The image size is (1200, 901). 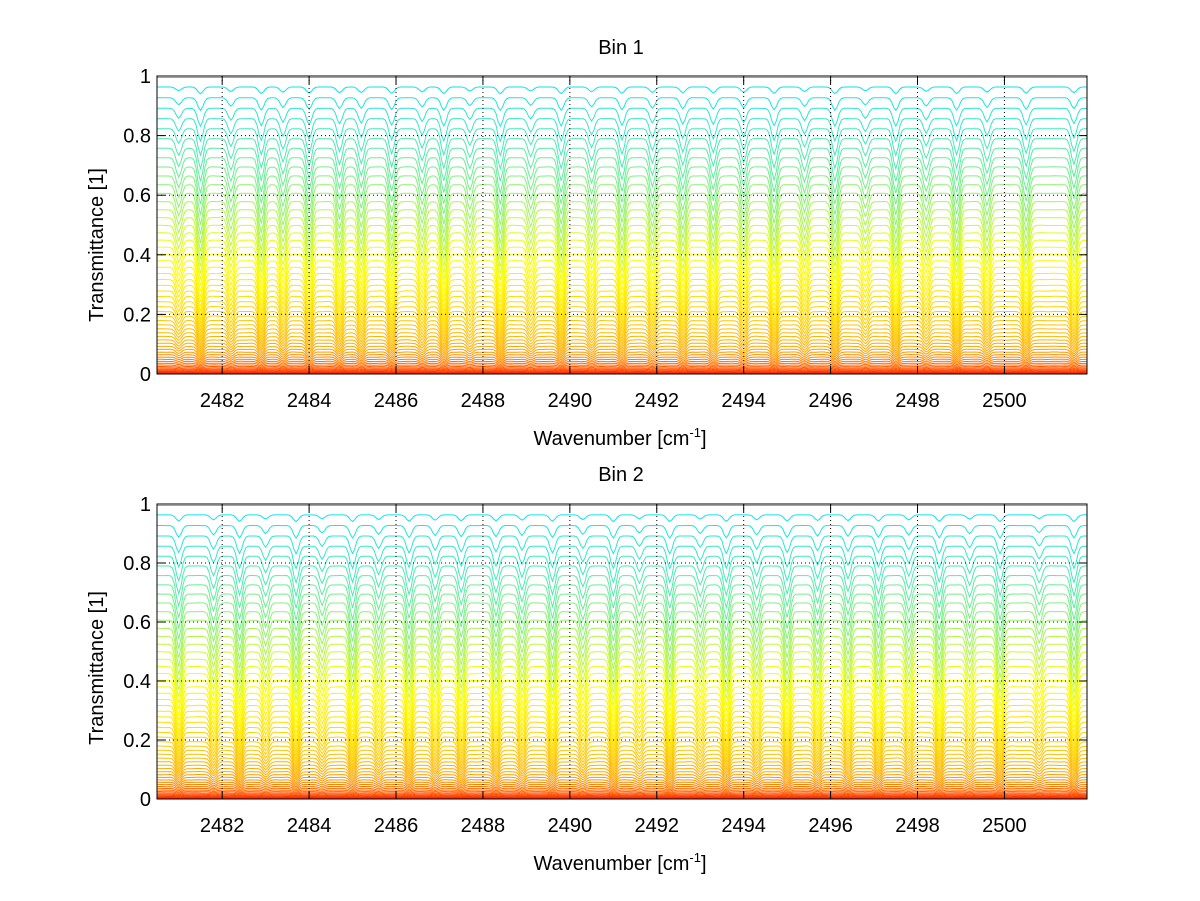 I want to click on x-tick-label: 2482, so click(x=222, y=401).